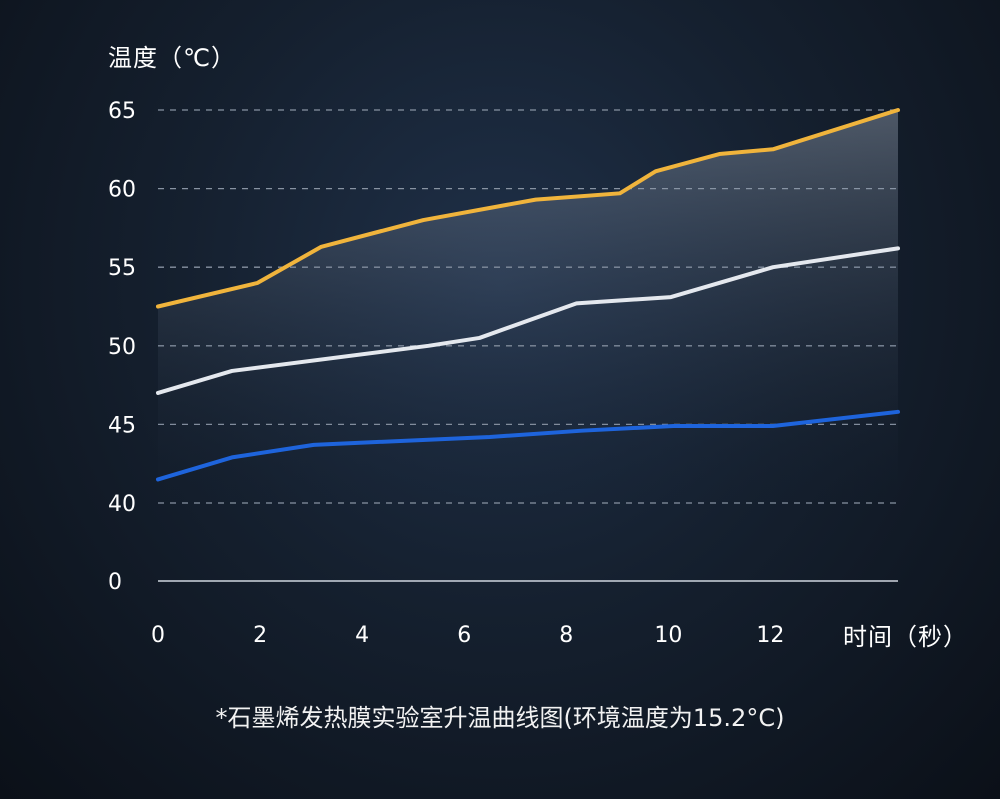  I want to click on x-tick-0: 0, so click(158, 635).